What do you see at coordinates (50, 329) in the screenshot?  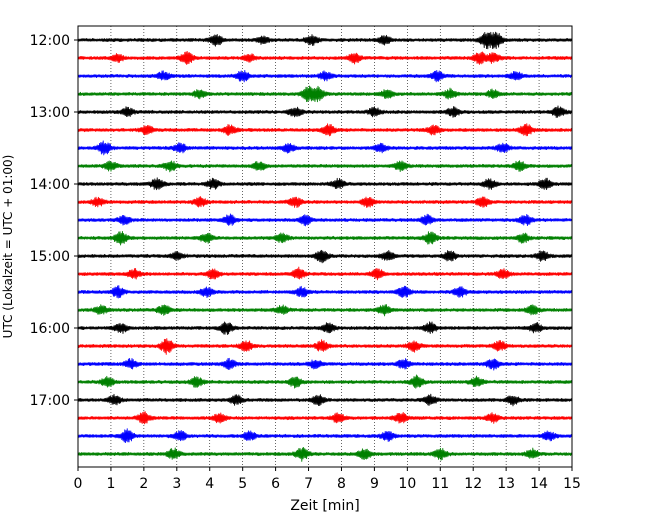 I see `y-tick-label: 16:00` at bounding box center [50, 329].